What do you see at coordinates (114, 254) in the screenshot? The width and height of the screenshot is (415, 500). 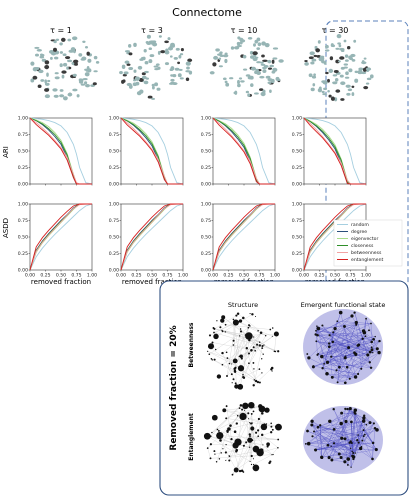 I see `y-tick-label: 0.25` at bounding box center [114, 254].